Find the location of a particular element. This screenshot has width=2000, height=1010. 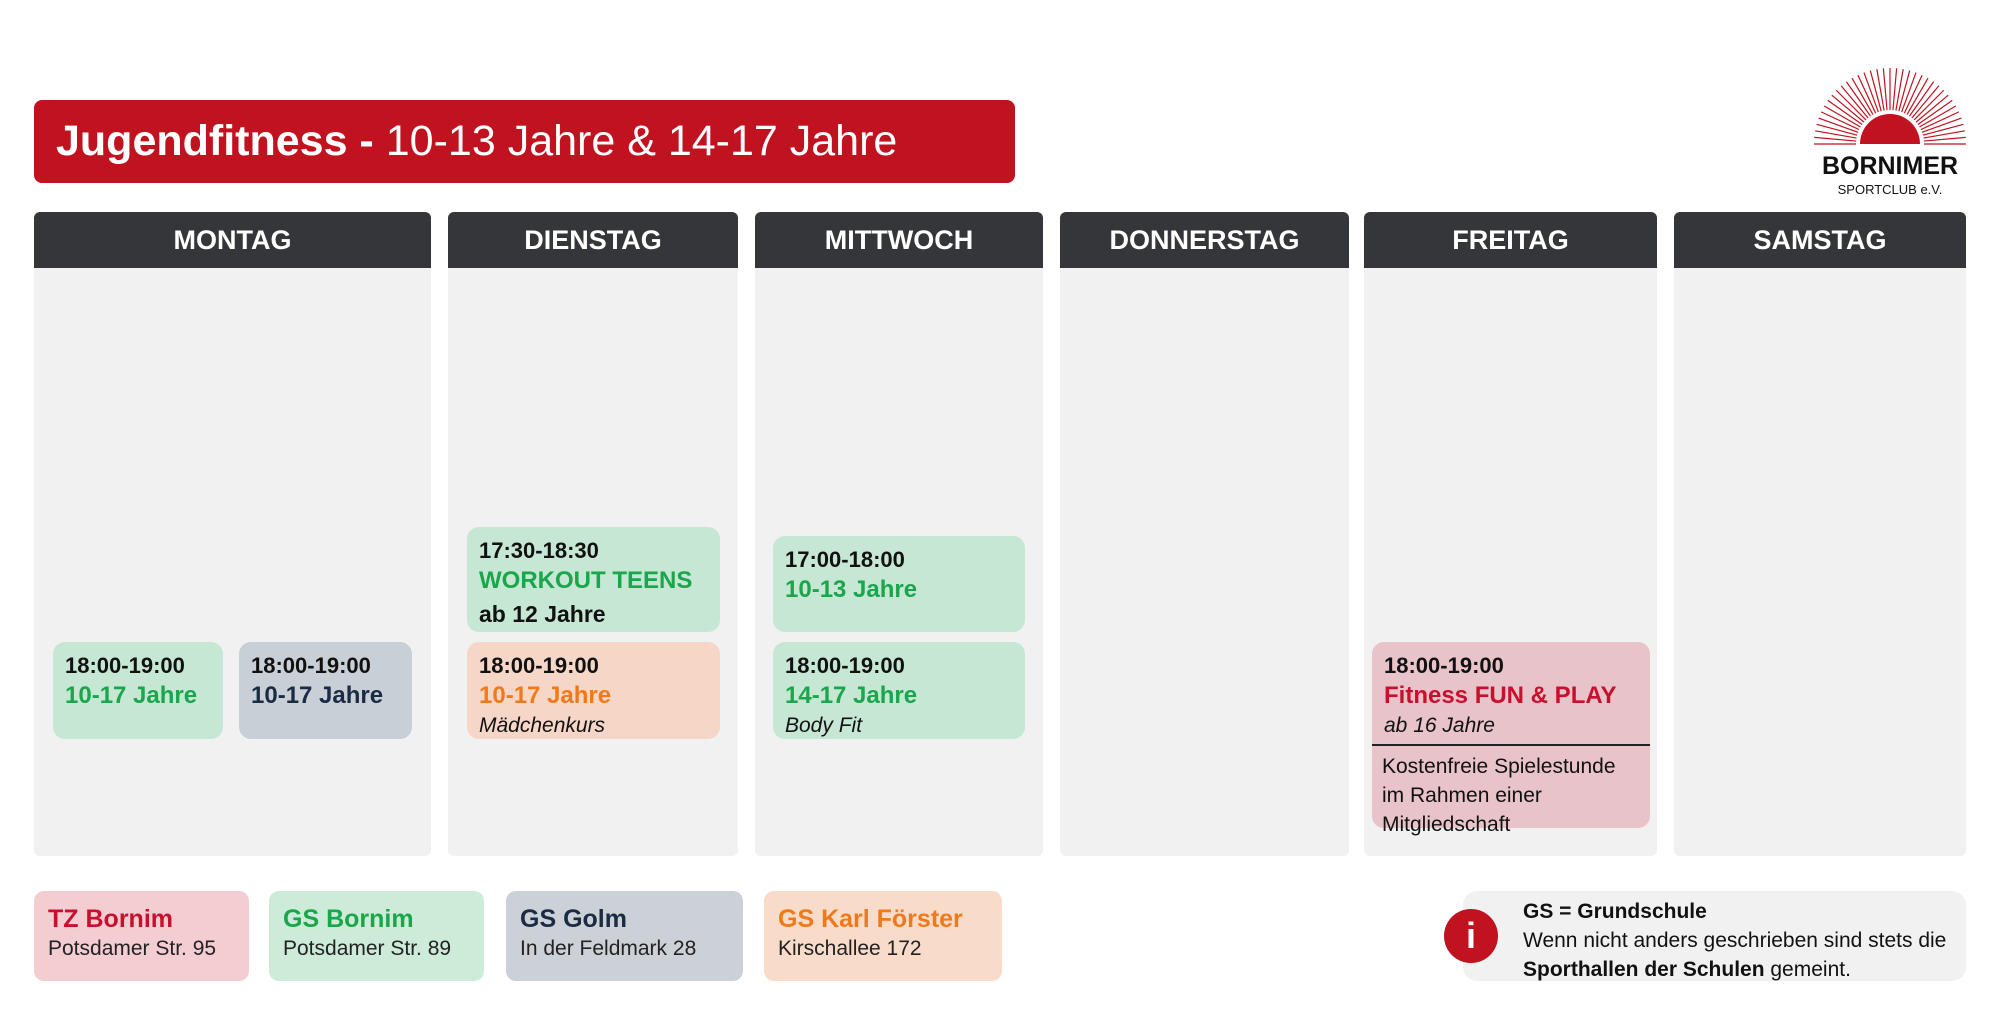

day-header: FREITAG is located at coordinates (1510, 240).